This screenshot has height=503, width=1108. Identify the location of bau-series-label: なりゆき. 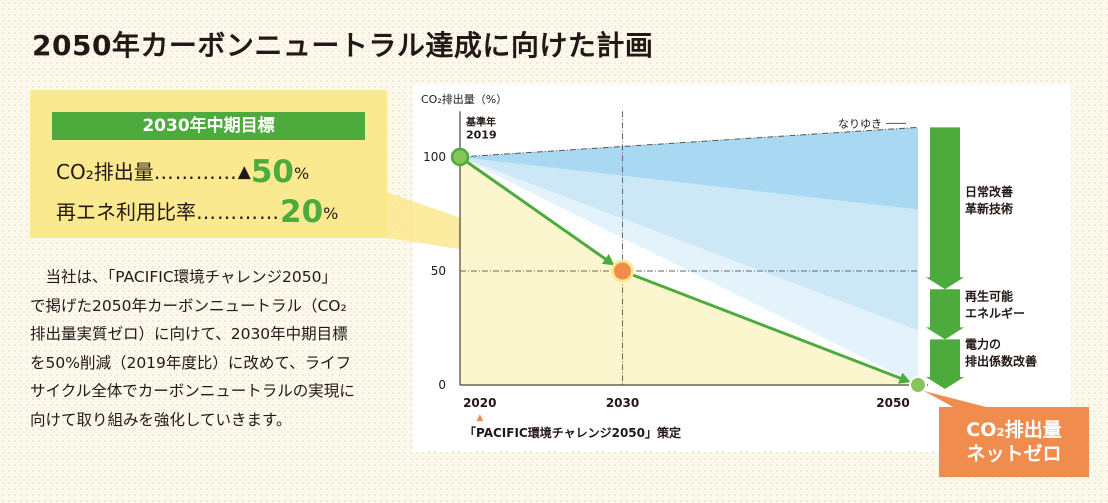
(860, 123).